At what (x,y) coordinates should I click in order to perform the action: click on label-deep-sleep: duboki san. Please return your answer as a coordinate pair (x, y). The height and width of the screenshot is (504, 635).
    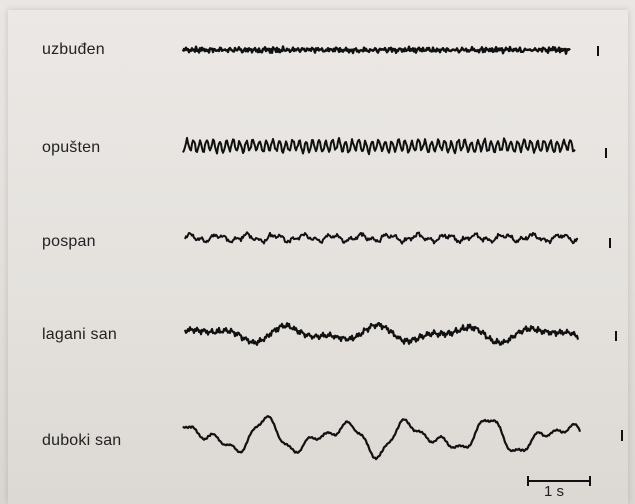
    Looking at the image, I should click on (82, 440).